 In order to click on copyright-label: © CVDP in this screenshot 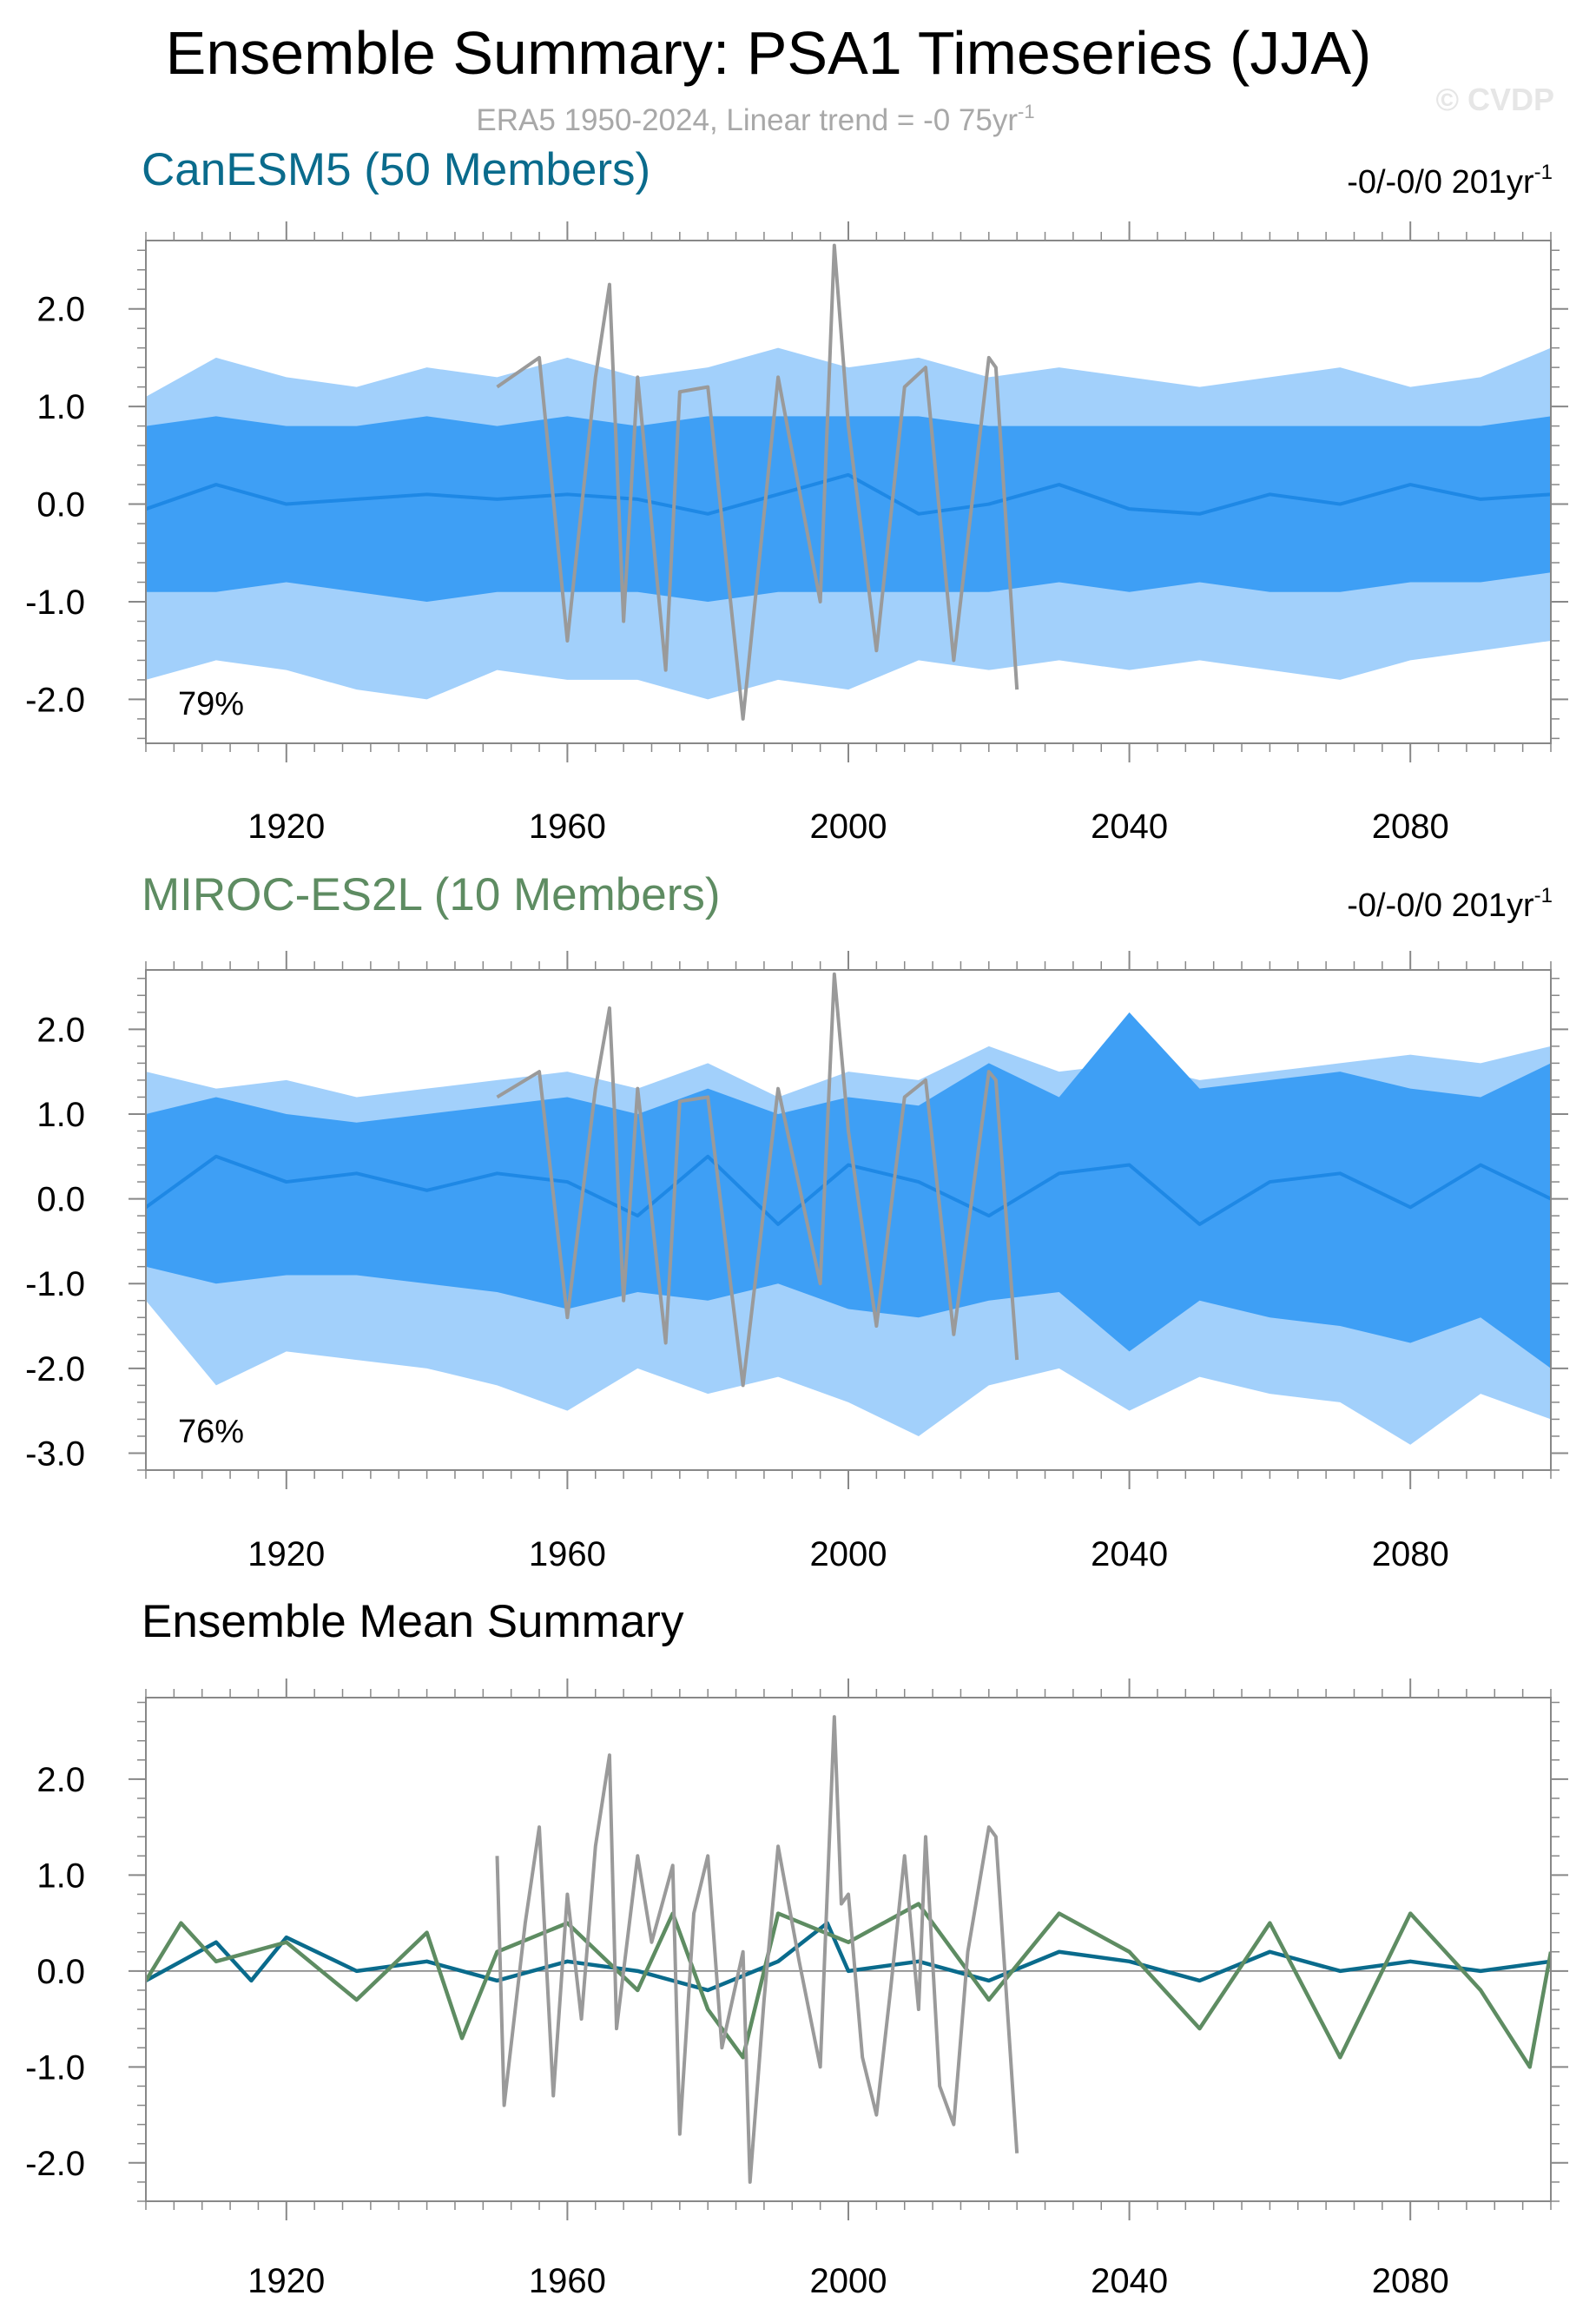, I will do `click(1494, 99)`.